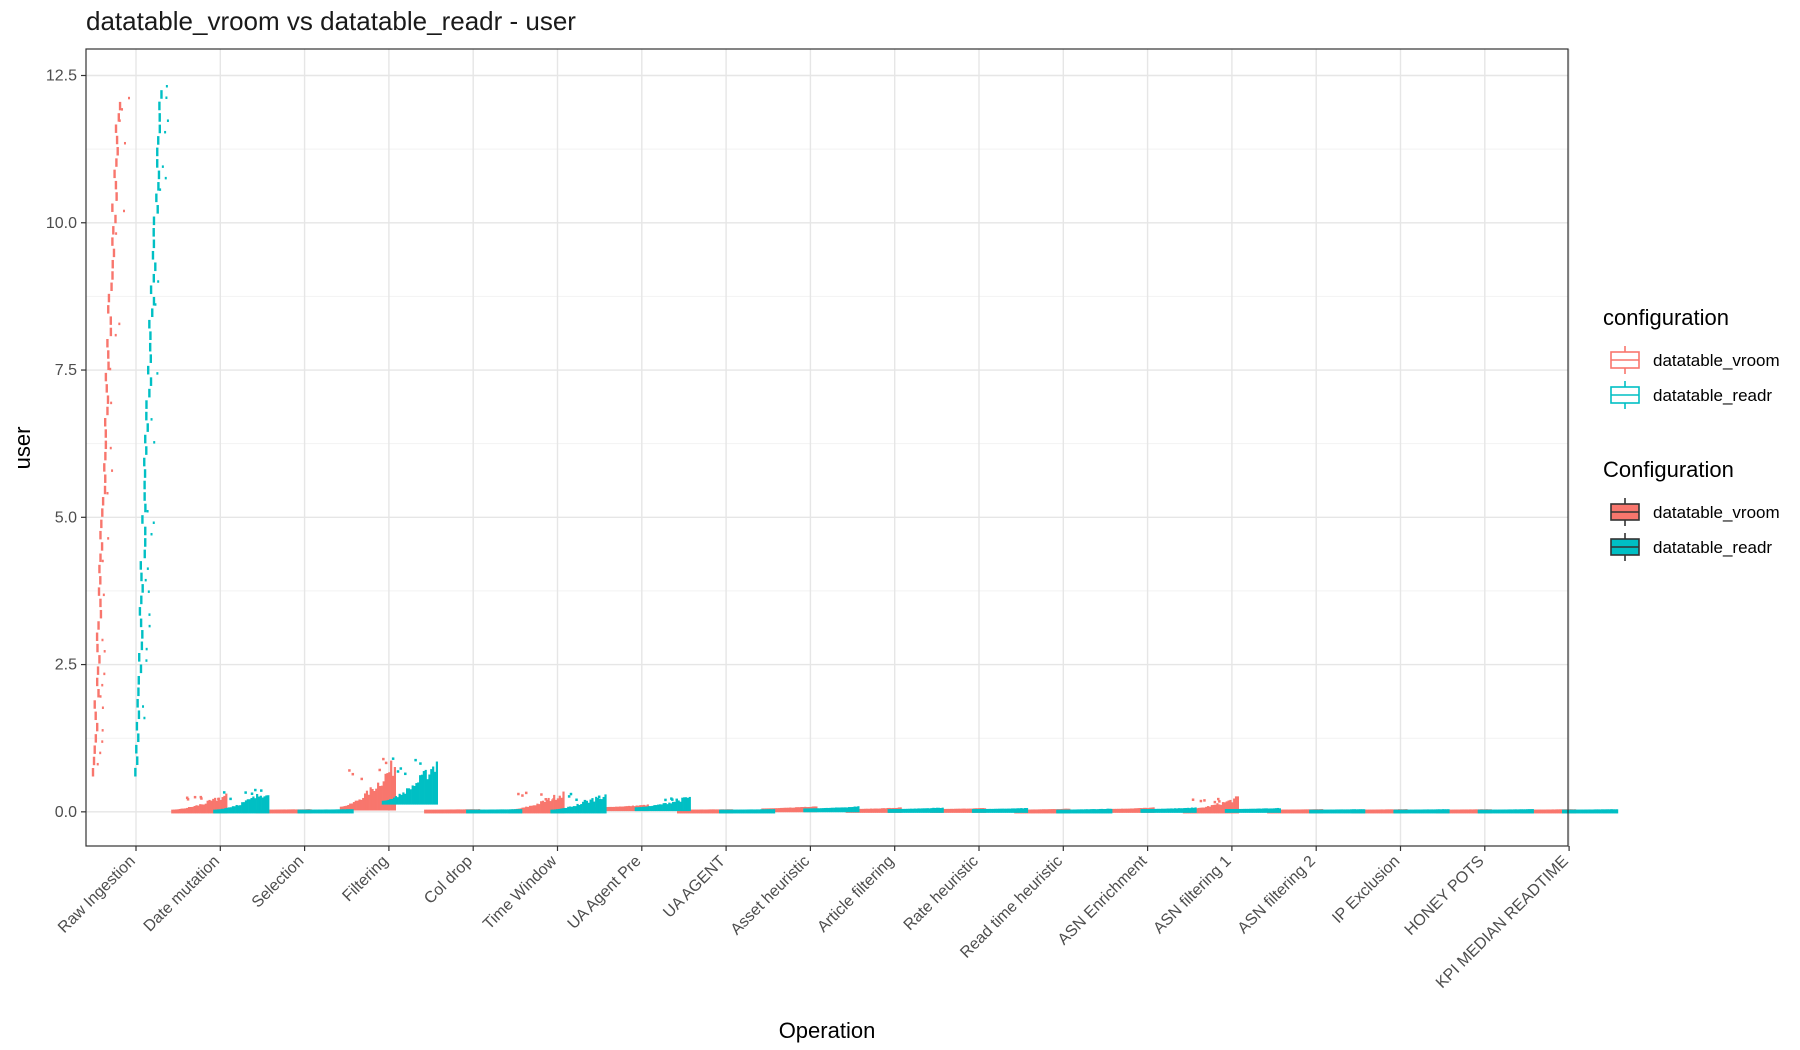  Describe the element at coordinates (1668, 469) in the screenshot. I see `legend-title: Configuration` at that location.